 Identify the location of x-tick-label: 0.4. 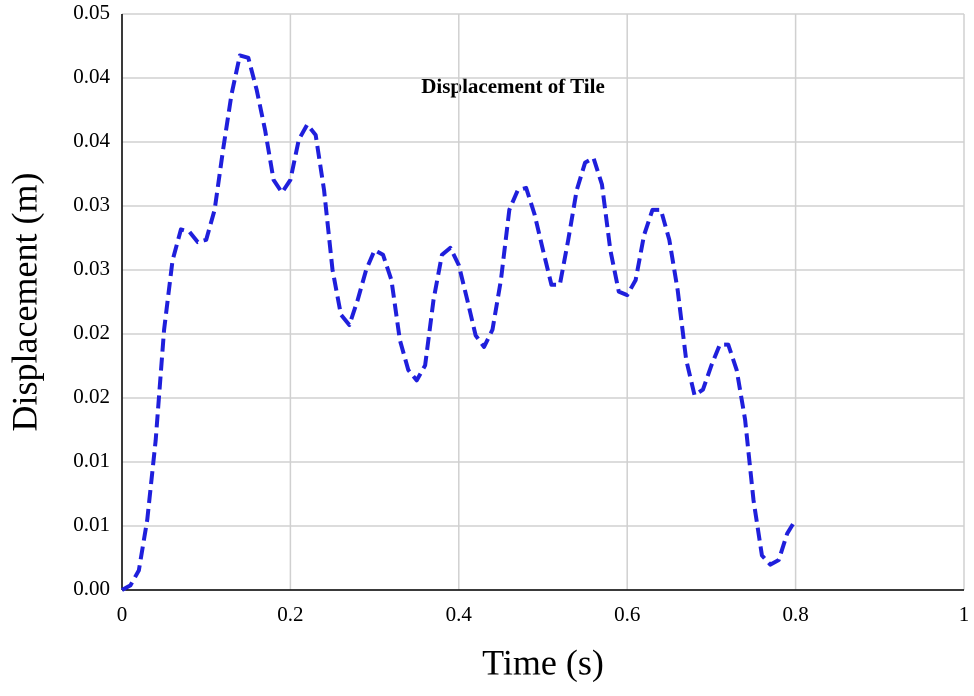
(459, 614).